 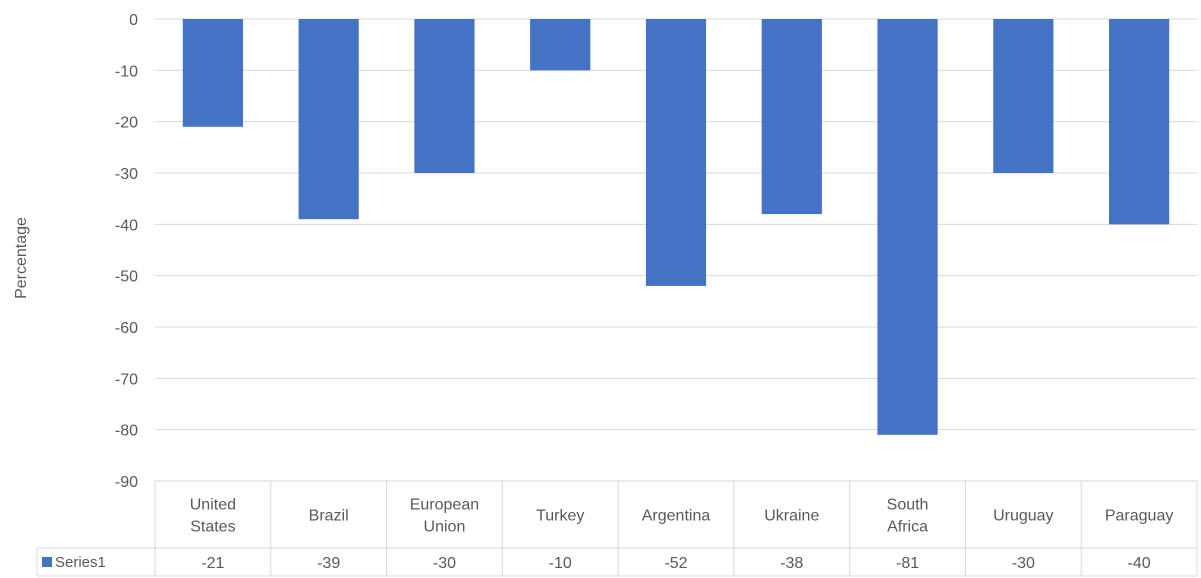 What do you see at coordinates (791, 516) in the screenshot?
I see `category-label: Ukraine` at bounding box center [791, 516].